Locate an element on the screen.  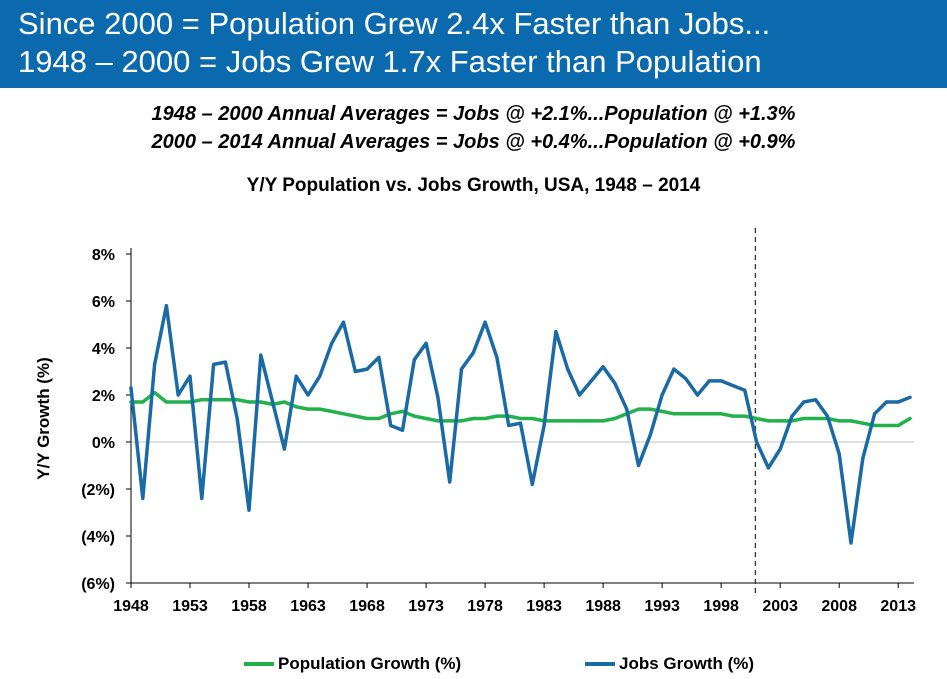
x-tick-label: 1953 is located at coordinates (190, 606).